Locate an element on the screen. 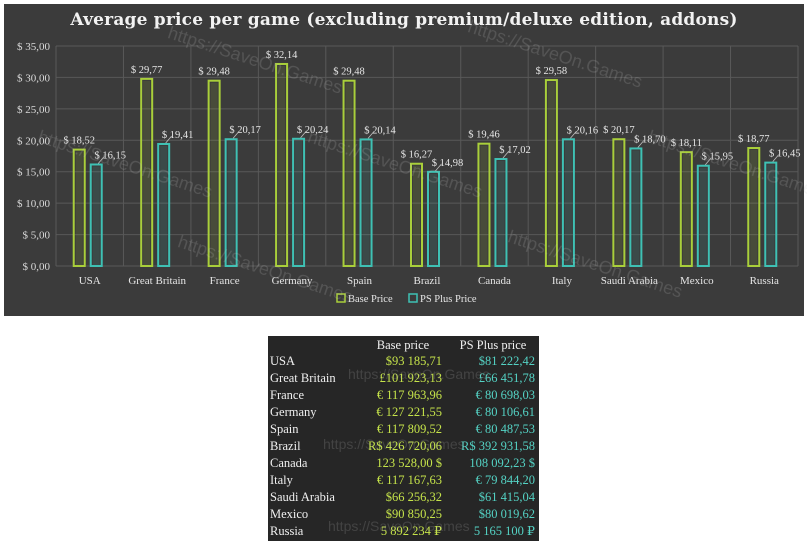  table-cell-plus: € 79 844,20 is located at coordinates (505, 480).